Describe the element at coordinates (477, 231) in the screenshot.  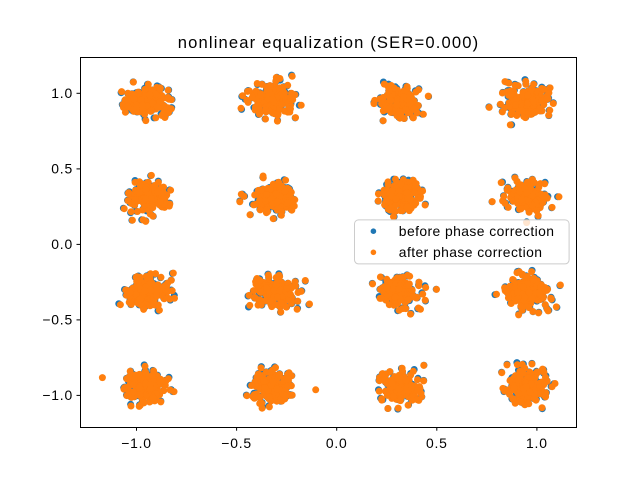
I see `svg-text: before phase correction` at that location.